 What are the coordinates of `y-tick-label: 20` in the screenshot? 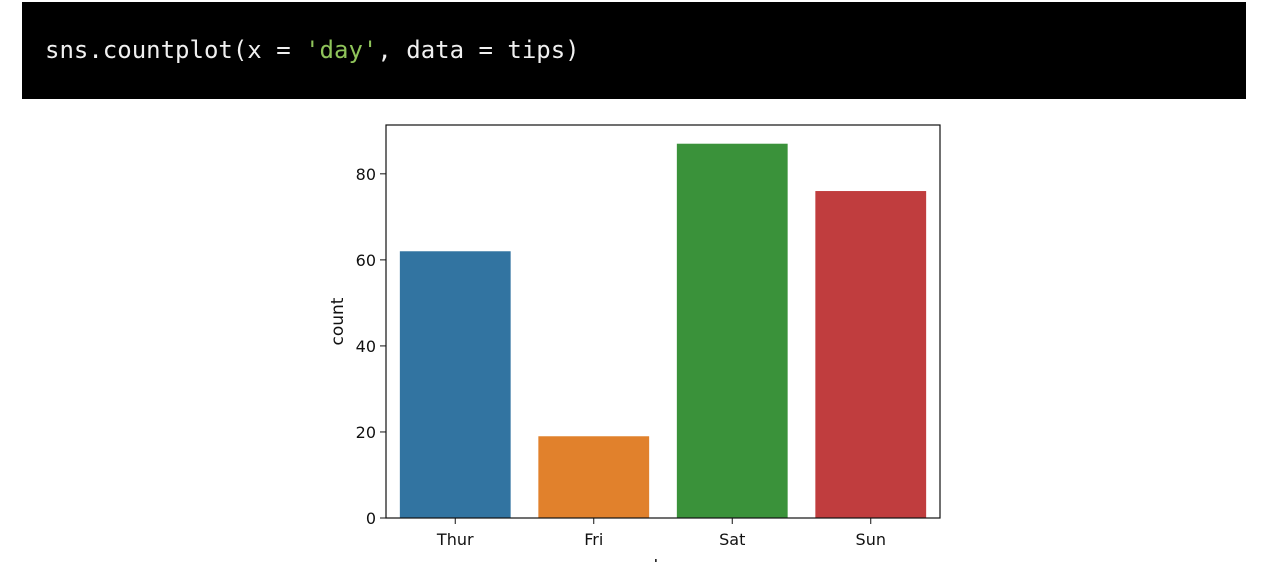 It's located at (366, 432).